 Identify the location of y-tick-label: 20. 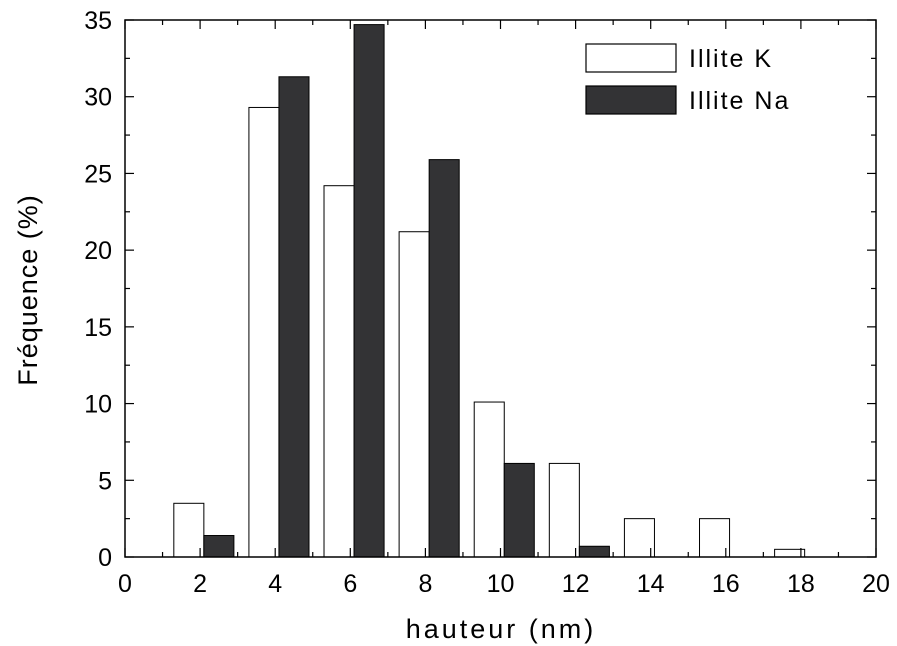
(98, 251).